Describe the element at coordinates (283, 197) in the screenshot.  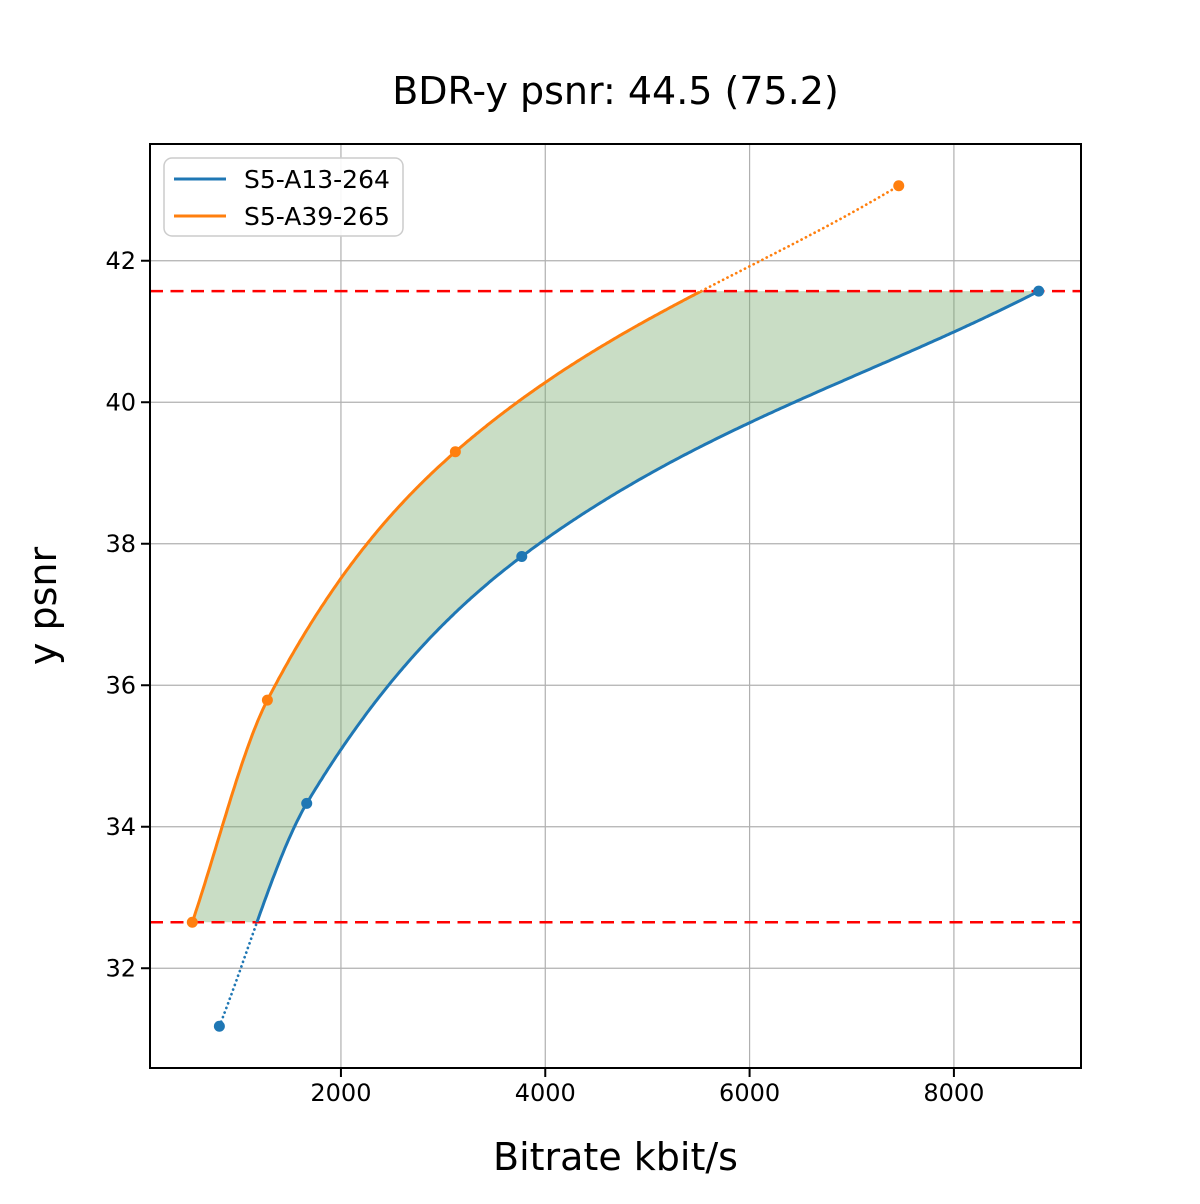
I see `legend: S5-A13-264 S5-A39-265` at that location.